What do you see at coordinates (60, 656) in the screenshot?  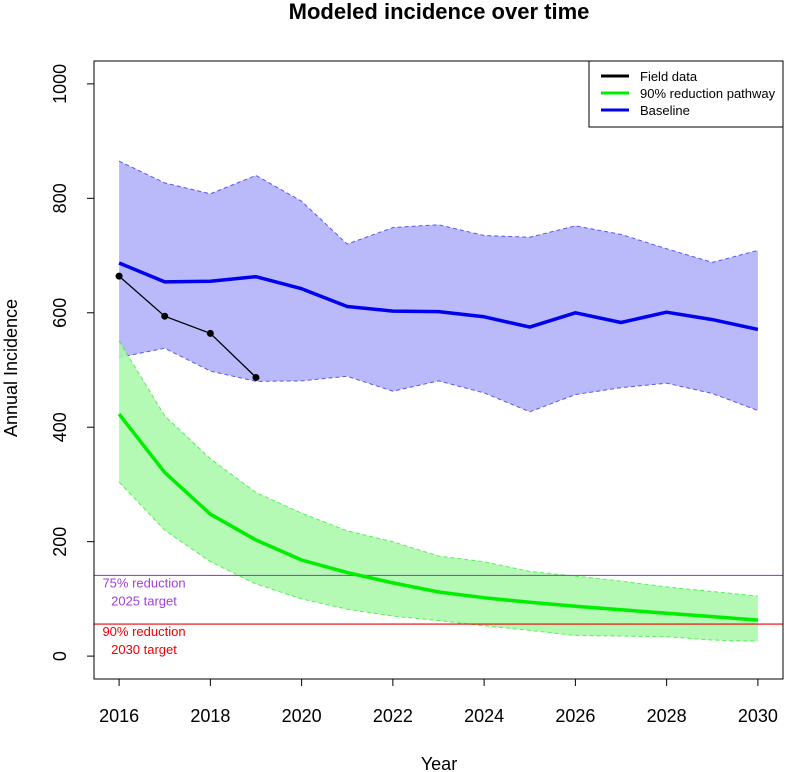 I see `y-tick-label: 0` at bounding box center [60, 656].